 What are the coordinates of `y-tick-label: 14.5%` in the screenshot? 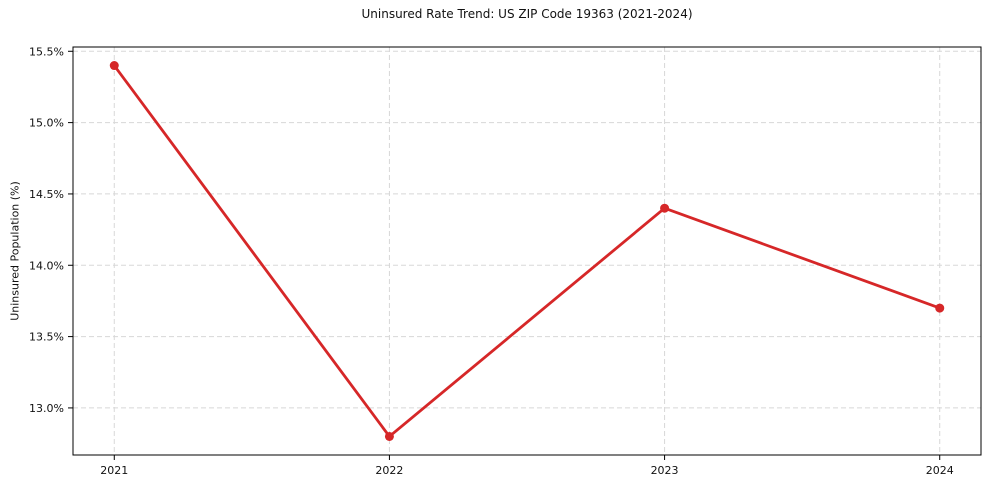 It's located at (46, 194).